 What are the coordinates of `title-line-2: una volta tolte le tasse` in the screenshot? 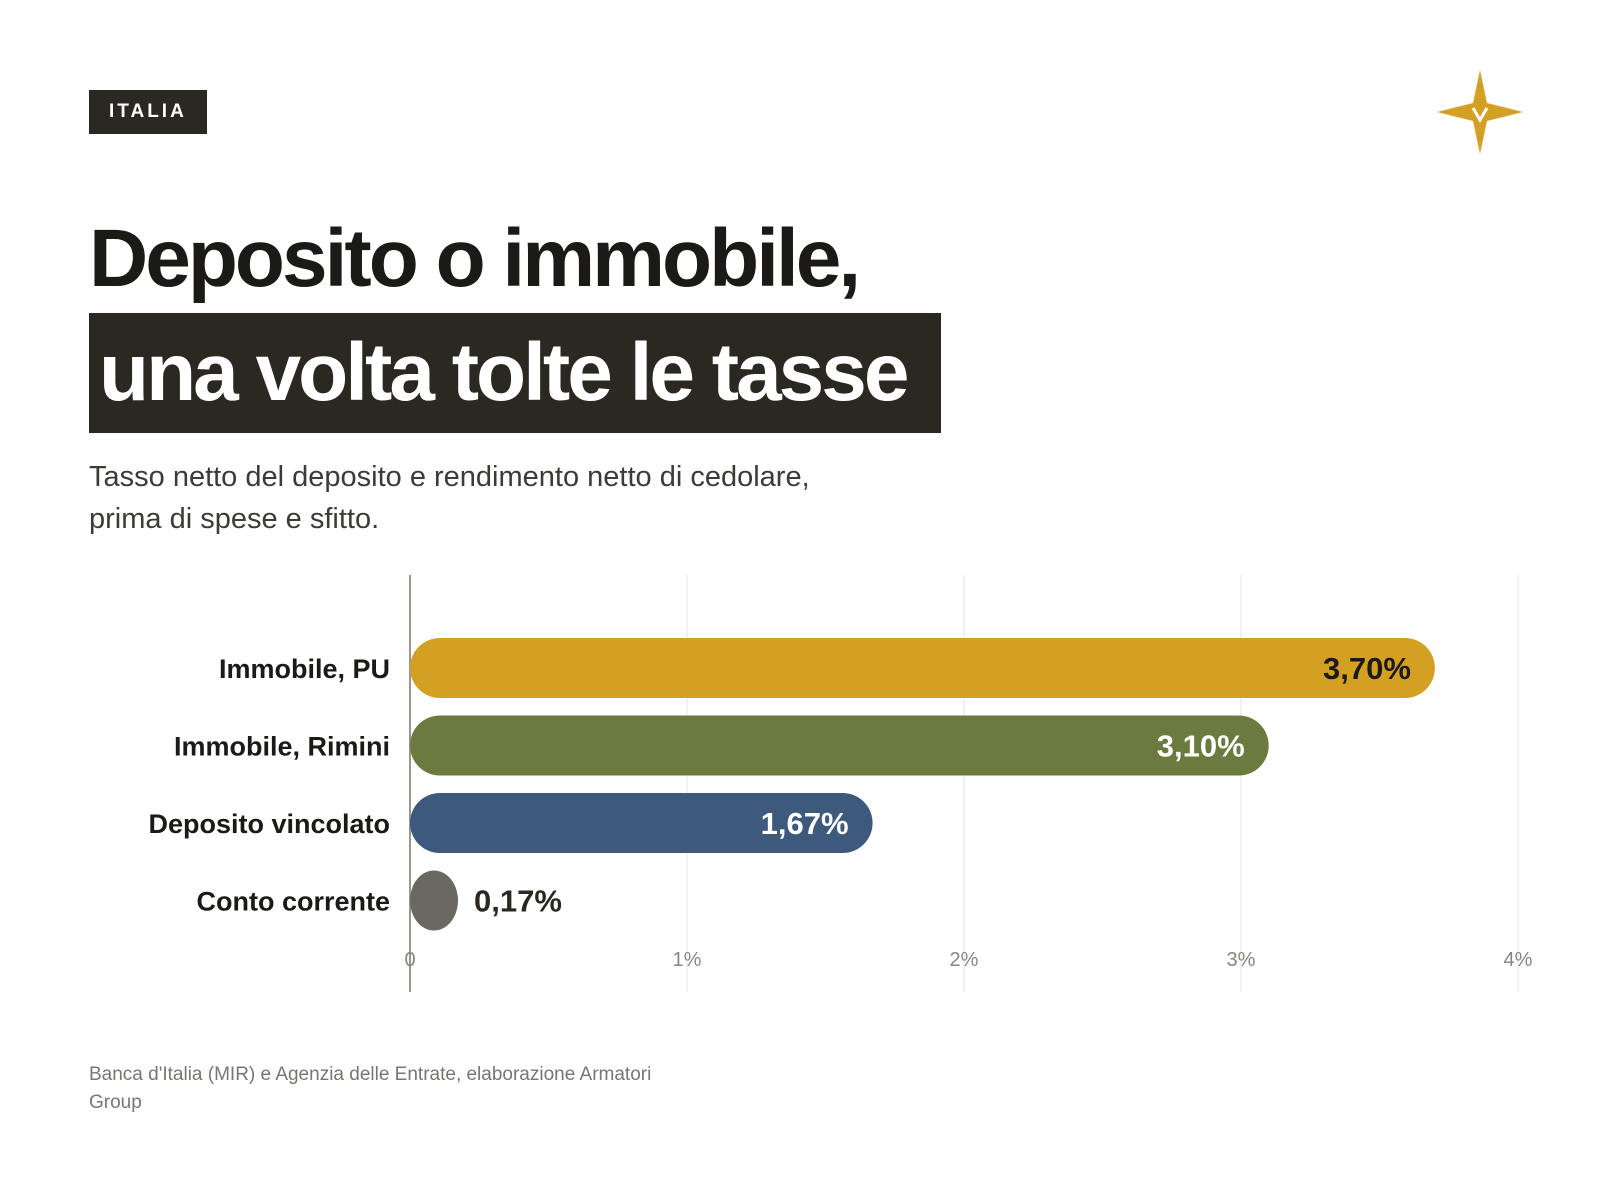 It's located at (504, 372).